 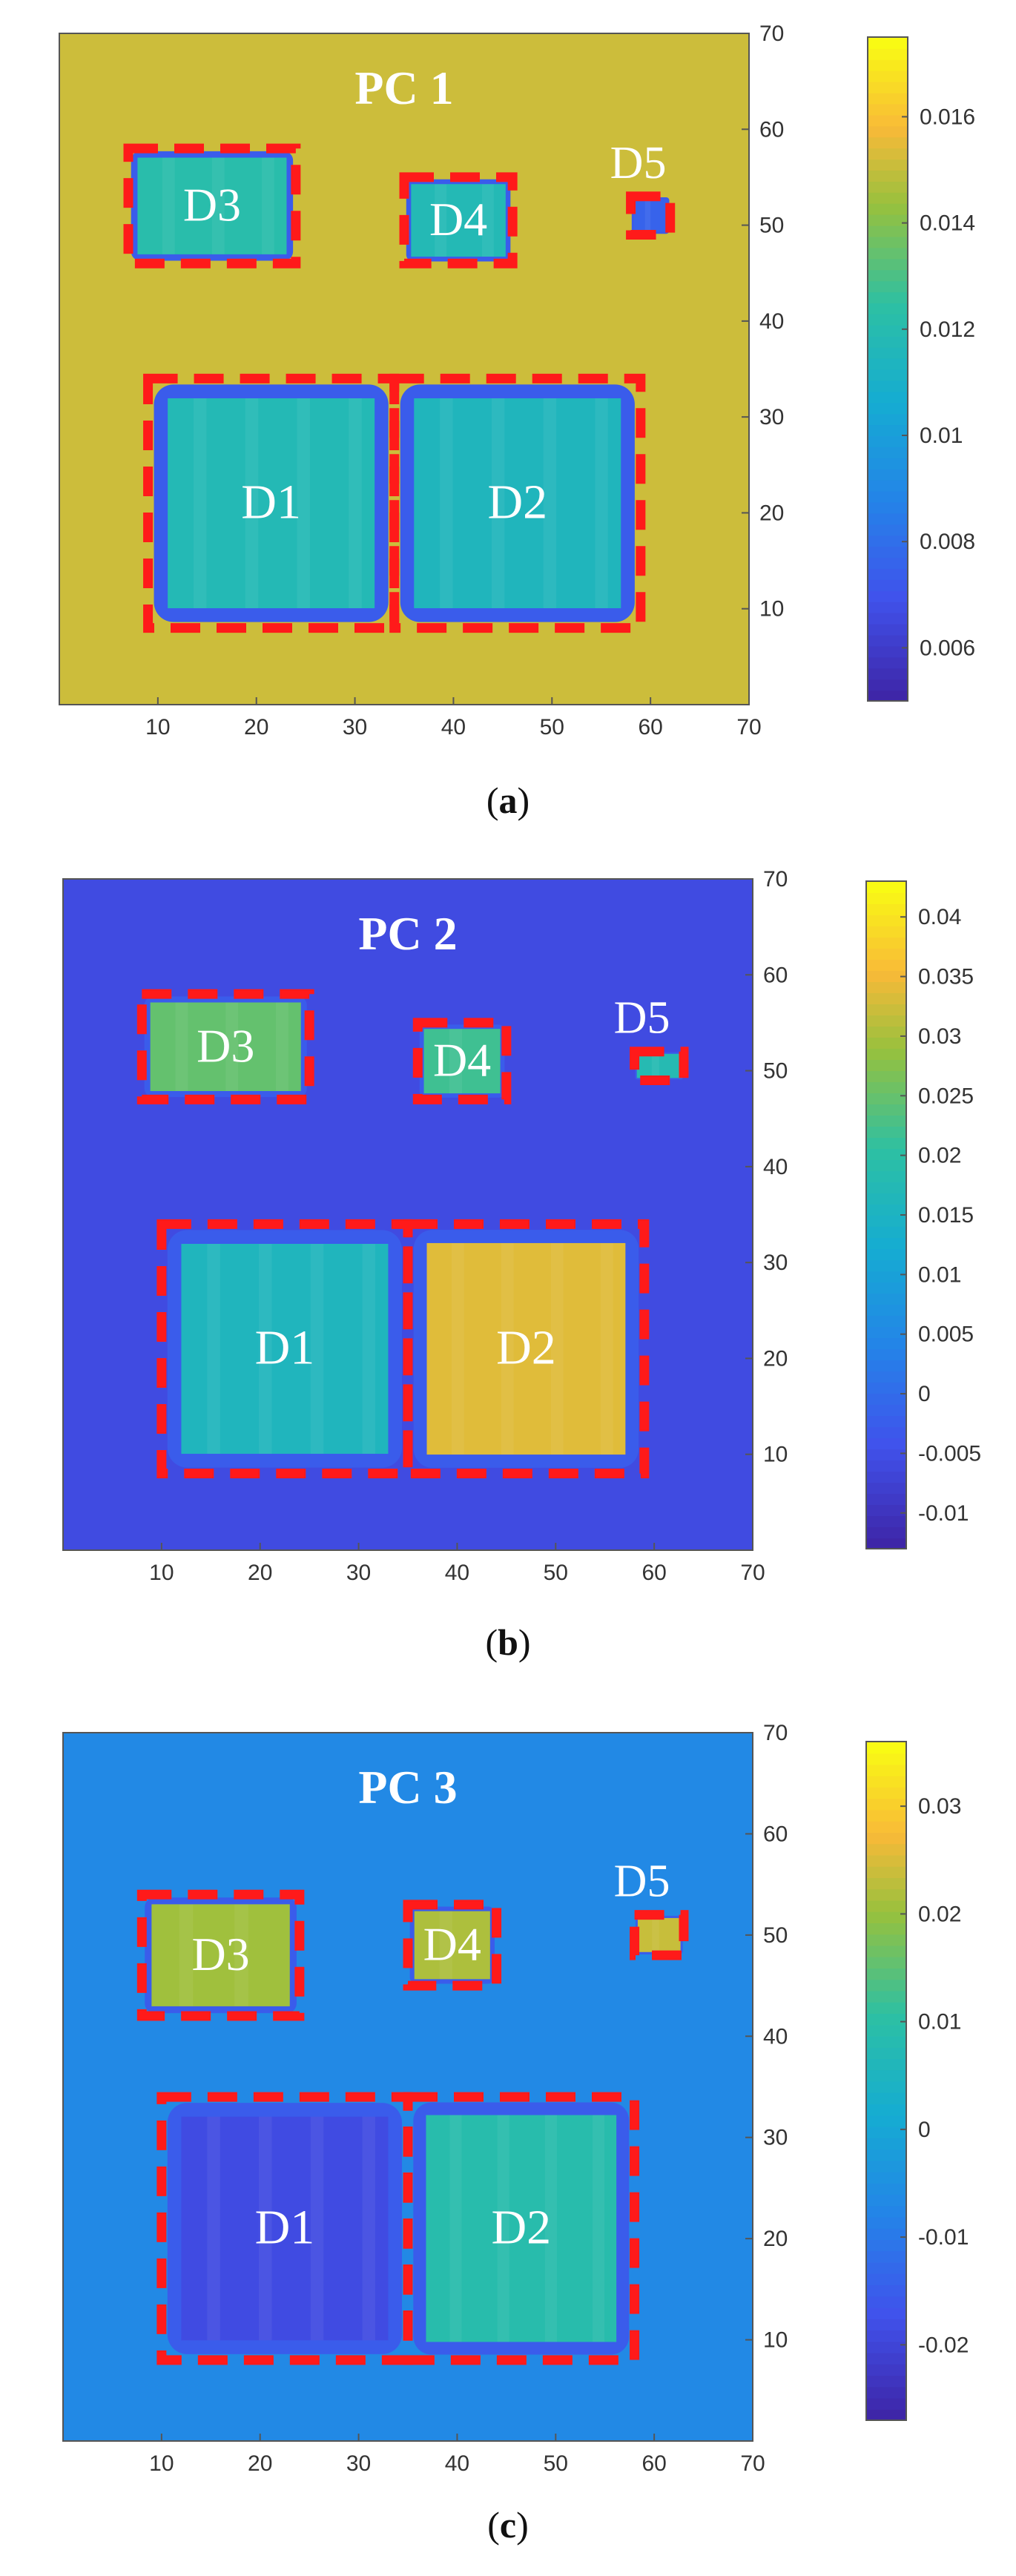 What do you see at coordinates (939, 917) in the screenshot?
I see `colorbar-tick-label: 0.04` at bounding box center [939, 917].